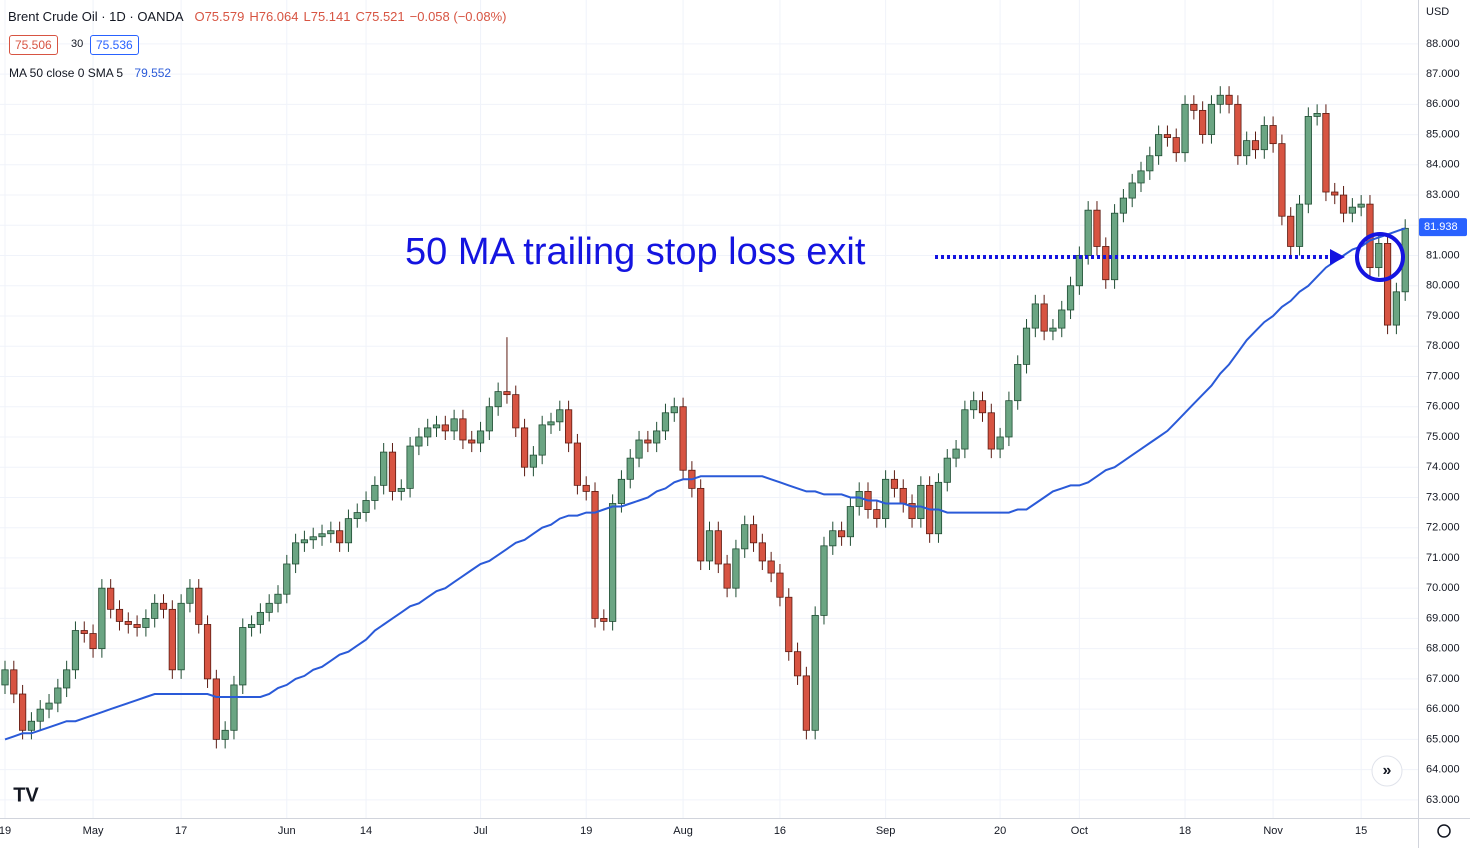  Describe the element at coordinates (380, 16) in the screenshot. I see `ohlc-value: C75.521` at that location.